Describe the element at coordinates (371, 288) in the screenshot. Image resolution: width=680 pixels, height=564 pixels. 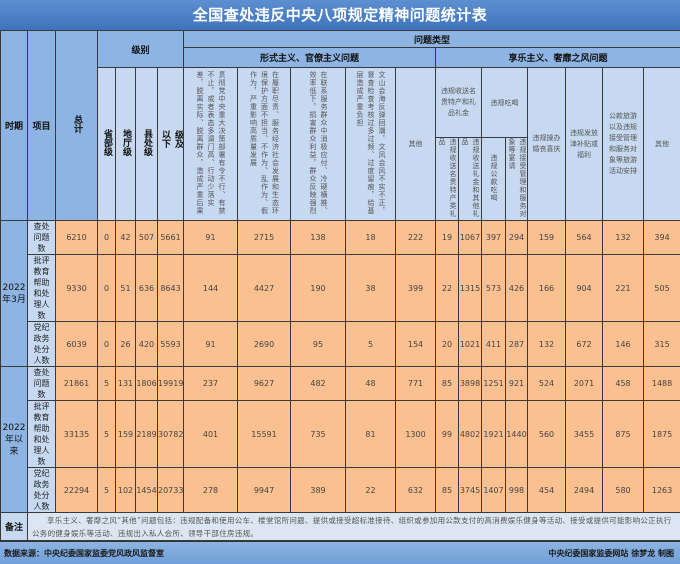
I see `value-cell: 38` at that location.